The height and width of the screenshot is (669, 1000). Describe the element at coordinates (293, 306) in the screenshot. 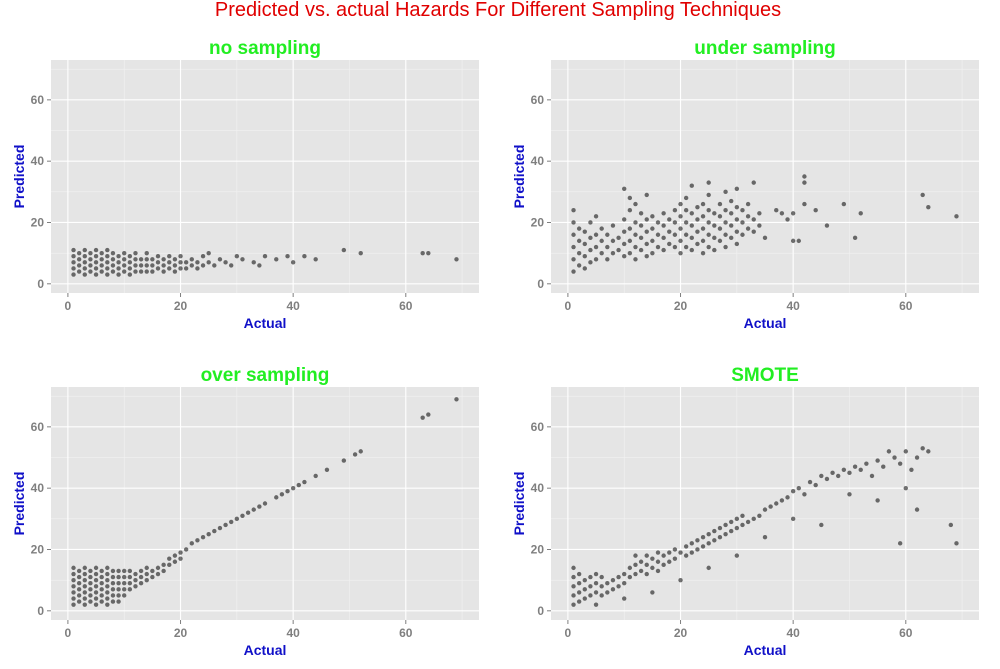

I see `x-tick-label: 40` at that location.